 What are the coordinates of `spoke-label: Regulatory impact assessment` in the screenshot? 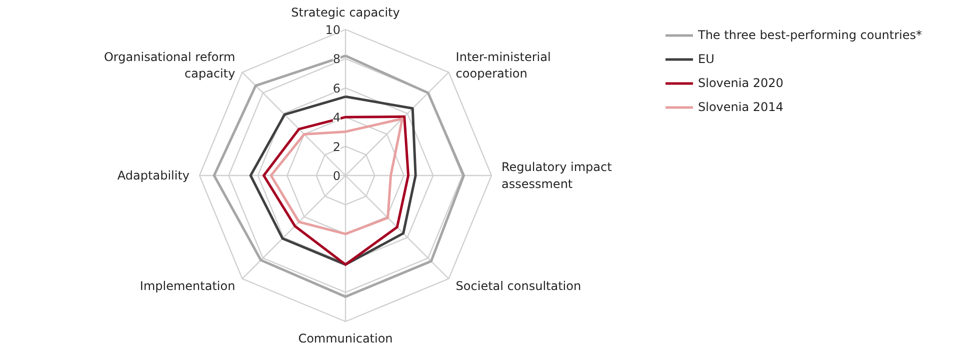 It's located at (557, 175).